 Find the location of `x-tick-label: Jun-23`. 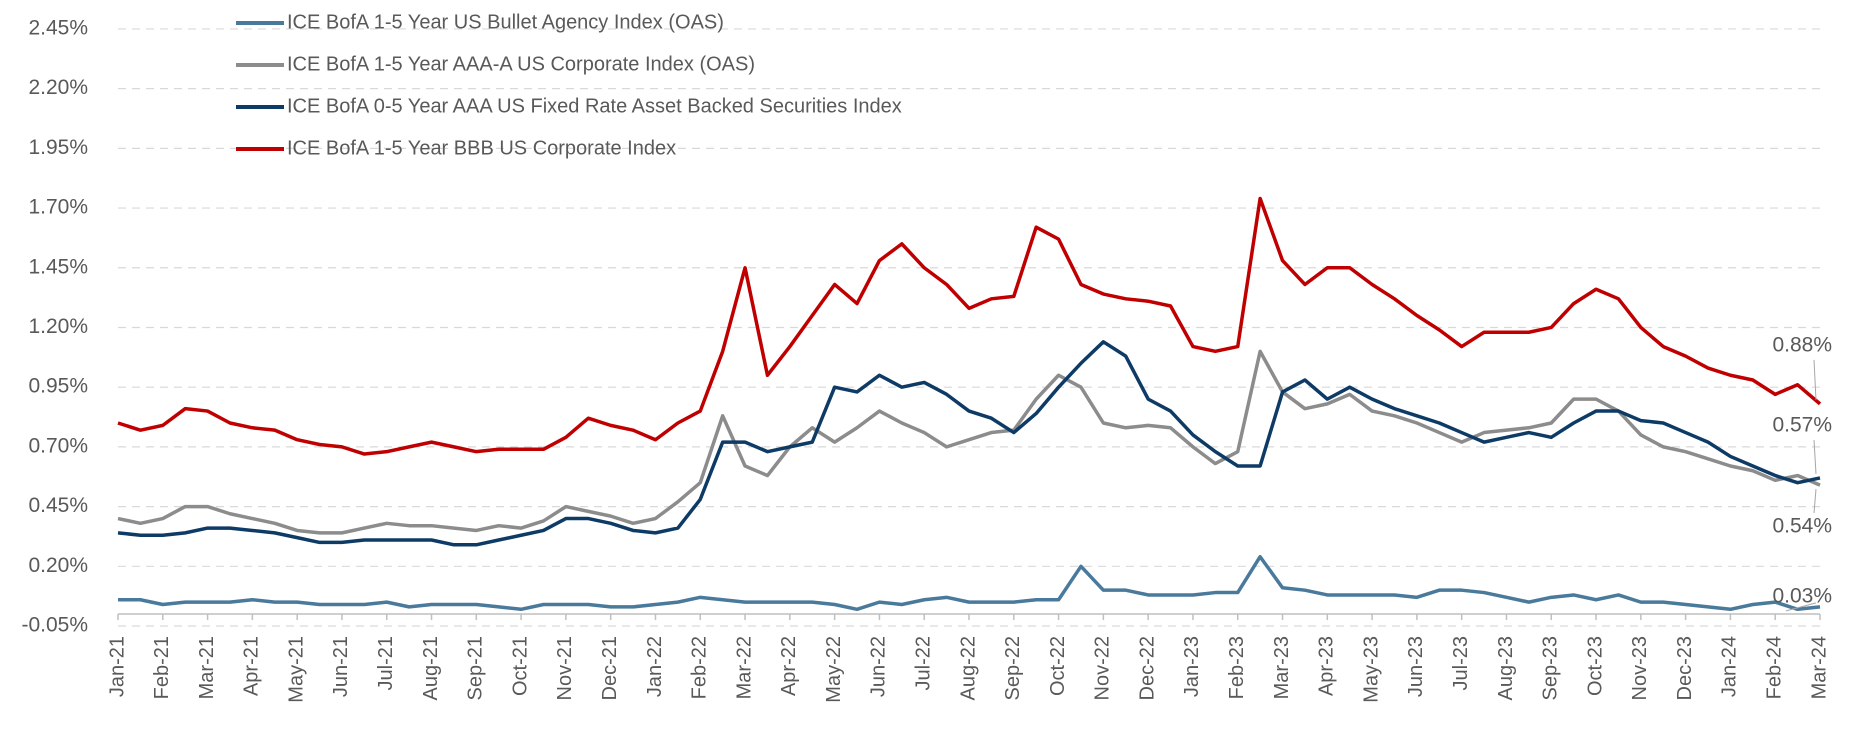

x-tick-label: Jun-23 is located at coordinates (1416, 666).